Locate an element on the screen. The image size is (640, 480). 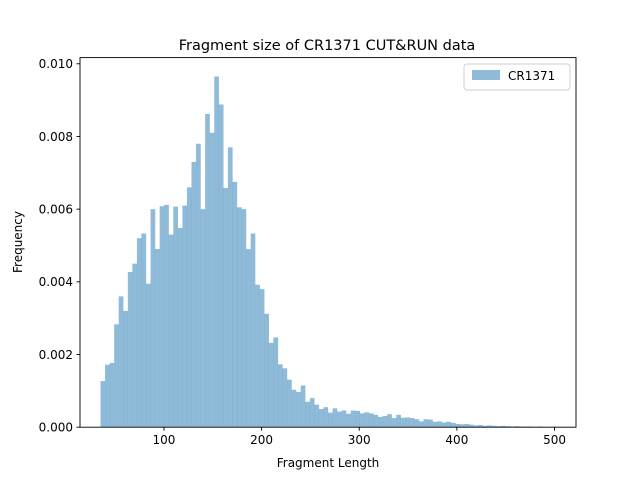
x-tick-label: 100 is located at coordinates (164, 440).